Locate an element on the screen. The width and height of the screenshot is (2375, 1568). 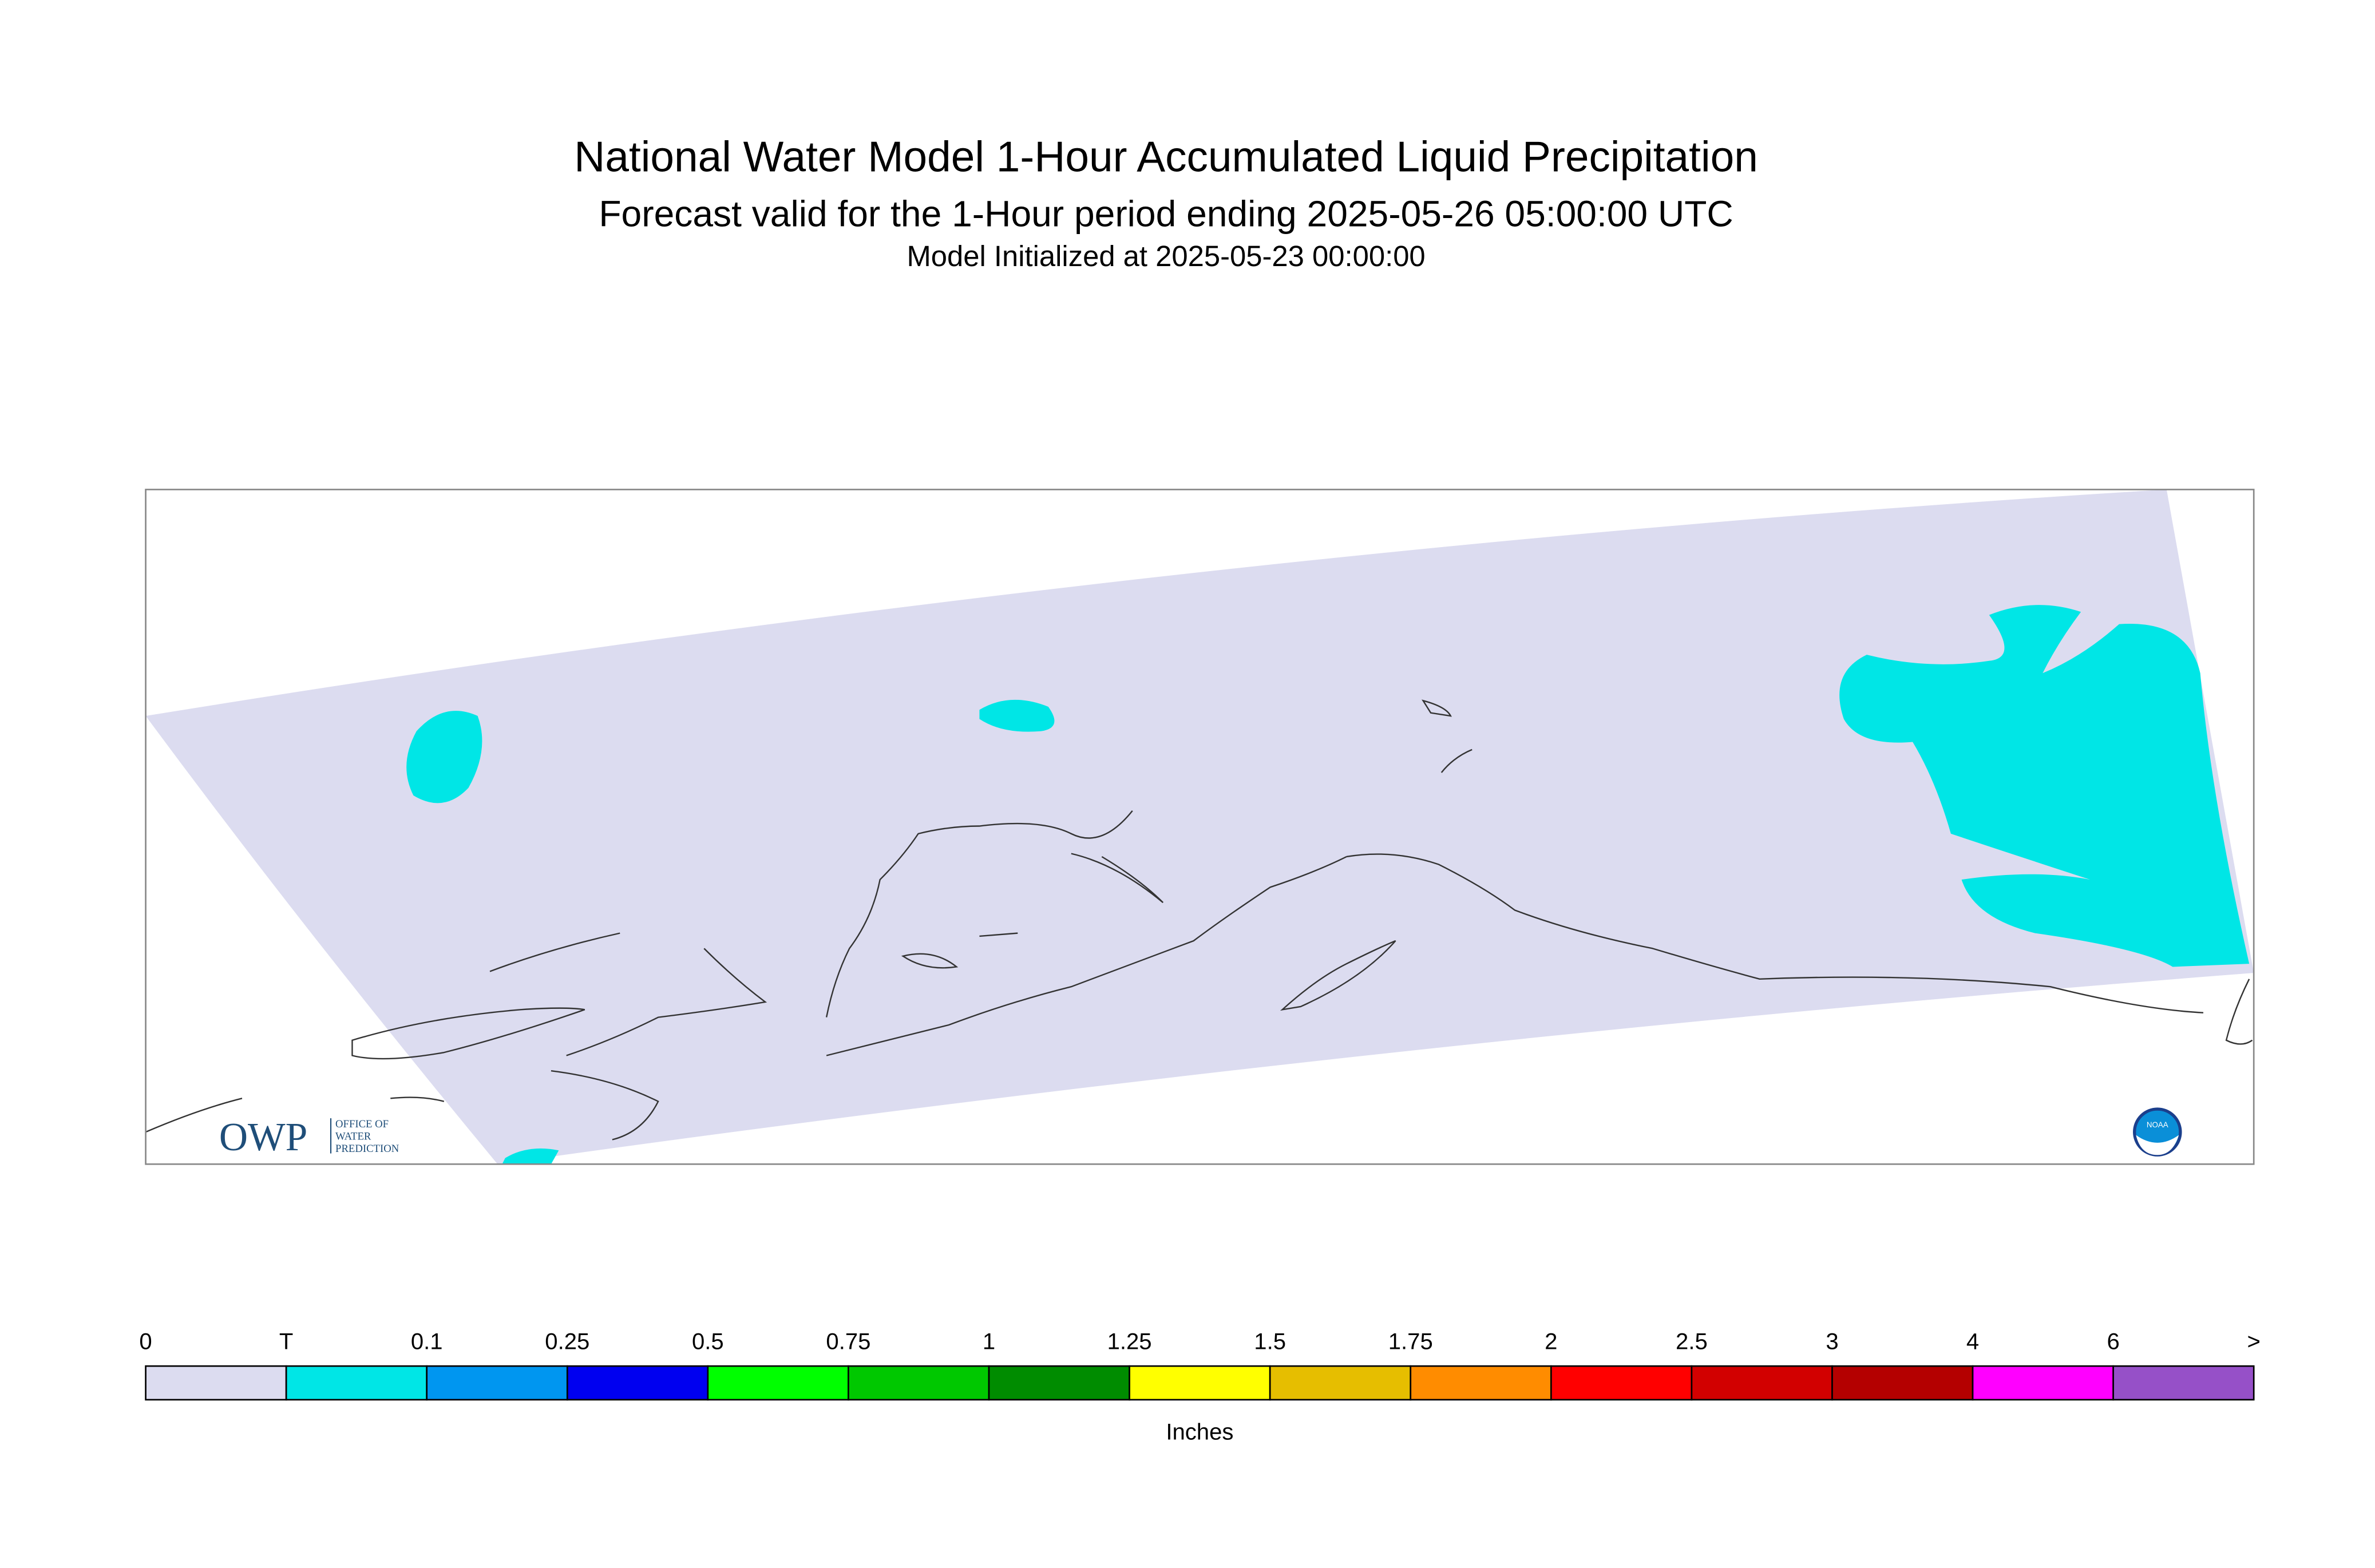
legend-label: T is located at coordinates (286, 1342).